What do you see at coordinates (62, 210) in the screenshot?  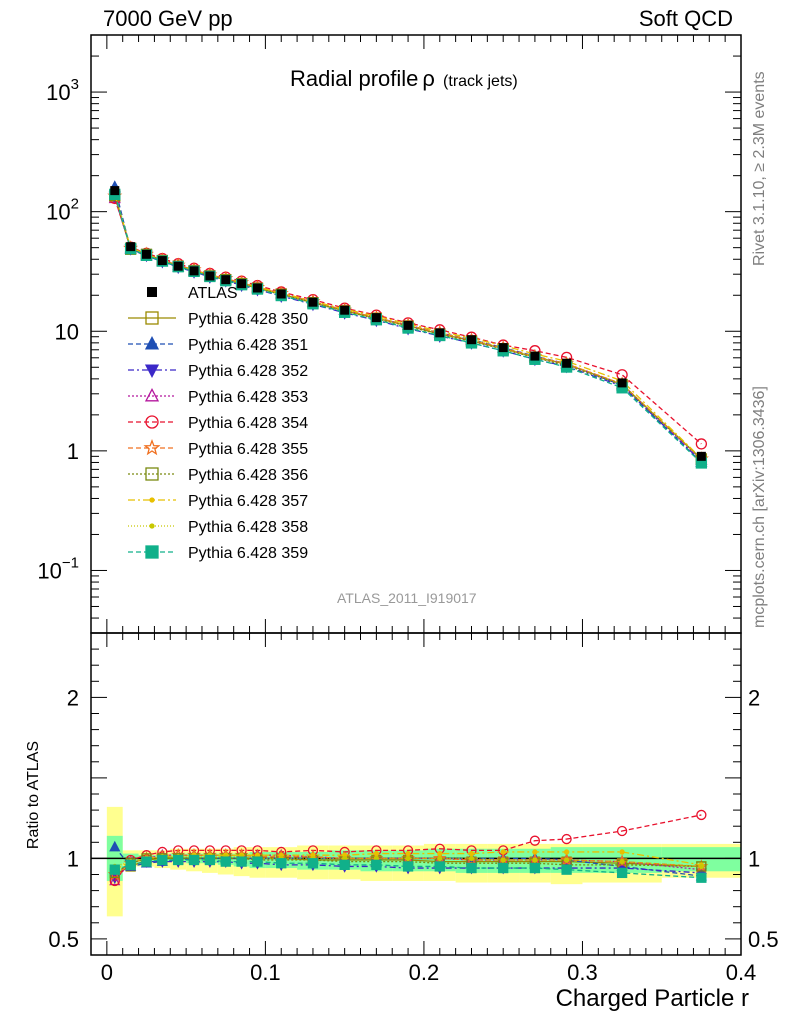 I see `y-tick-label: 102` at bounding box center [62, 210].